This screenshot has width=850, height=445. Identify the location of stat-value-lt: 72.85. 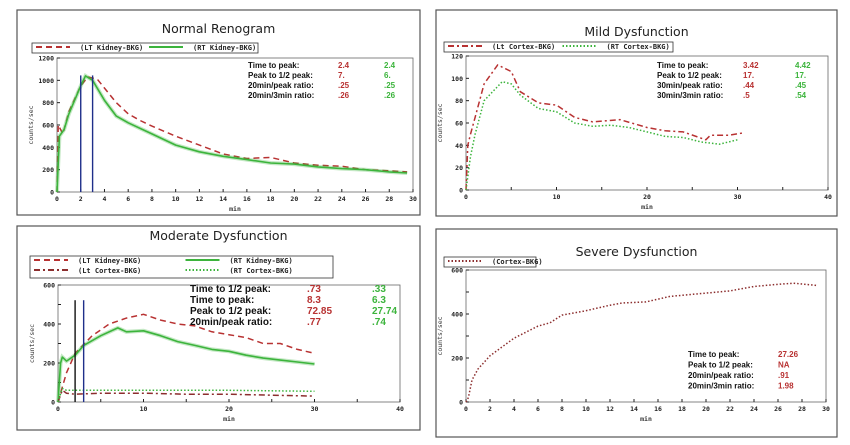
(319, 311).